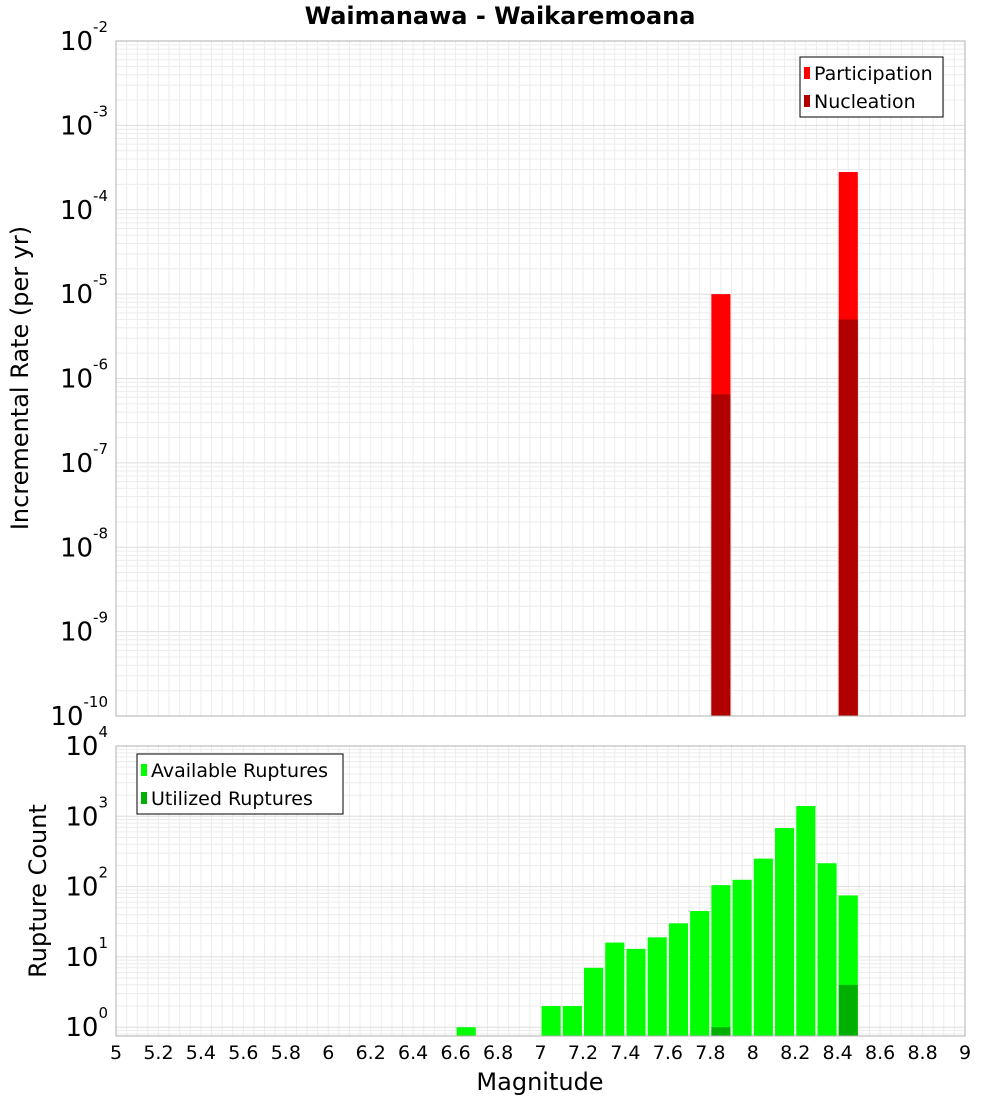 The image size is (1000, 1105). Describe the element at coordinates (865, 102) in the screenshot. I see `legend-entry: Nucleation` at that location.